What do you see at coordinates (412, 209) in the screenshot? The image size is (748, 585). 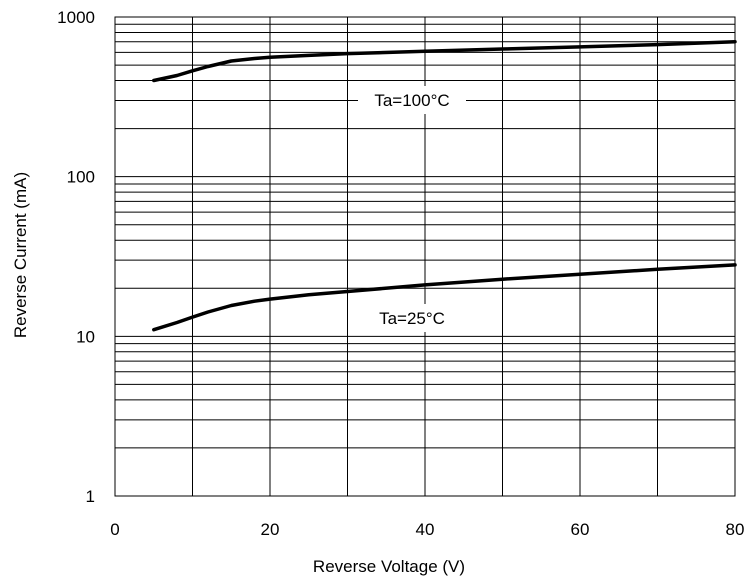 I see `series-labels: Ta=100°C Ta=25°C` at bounding box center [412, 209].